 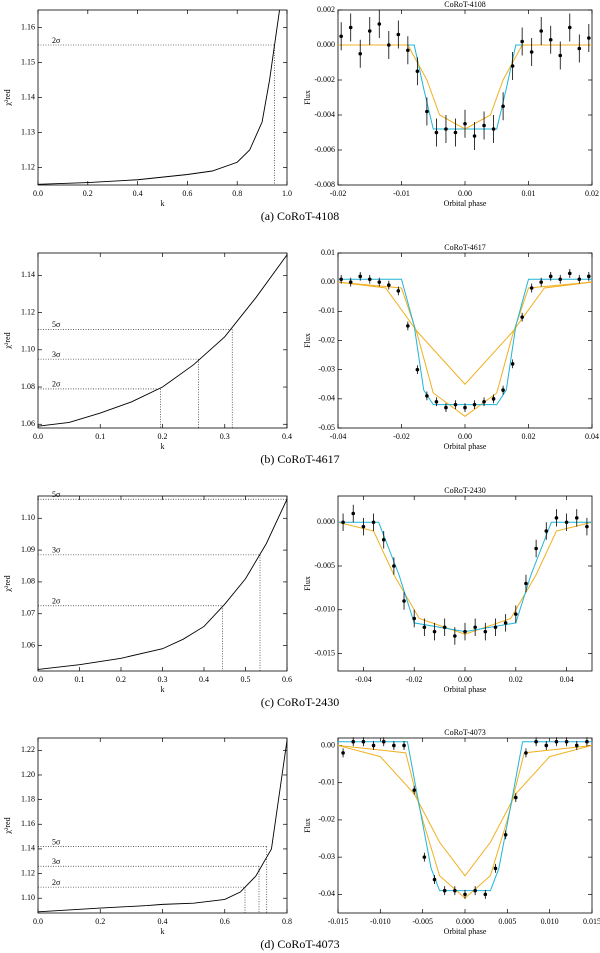 I want to click on y-axis-label: χ²red, so click(x=7, y=825).